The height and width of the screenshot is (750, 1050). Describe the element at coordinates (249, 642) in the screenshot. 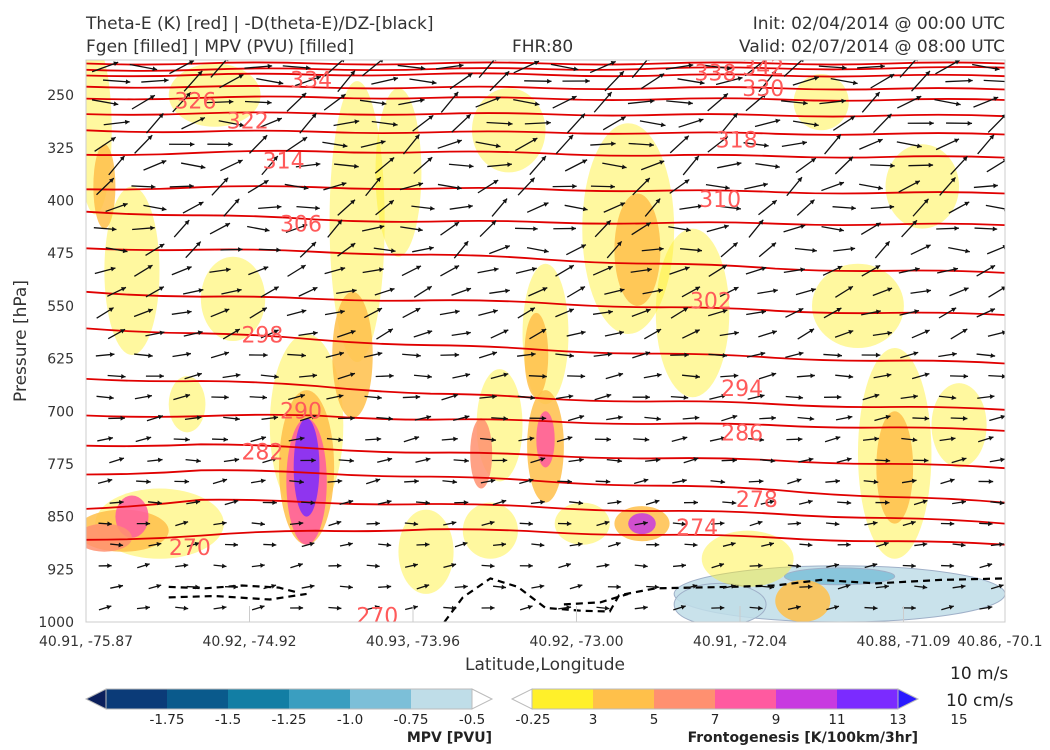

I see `x-tick-label: 40.92, -74.92` at that location.